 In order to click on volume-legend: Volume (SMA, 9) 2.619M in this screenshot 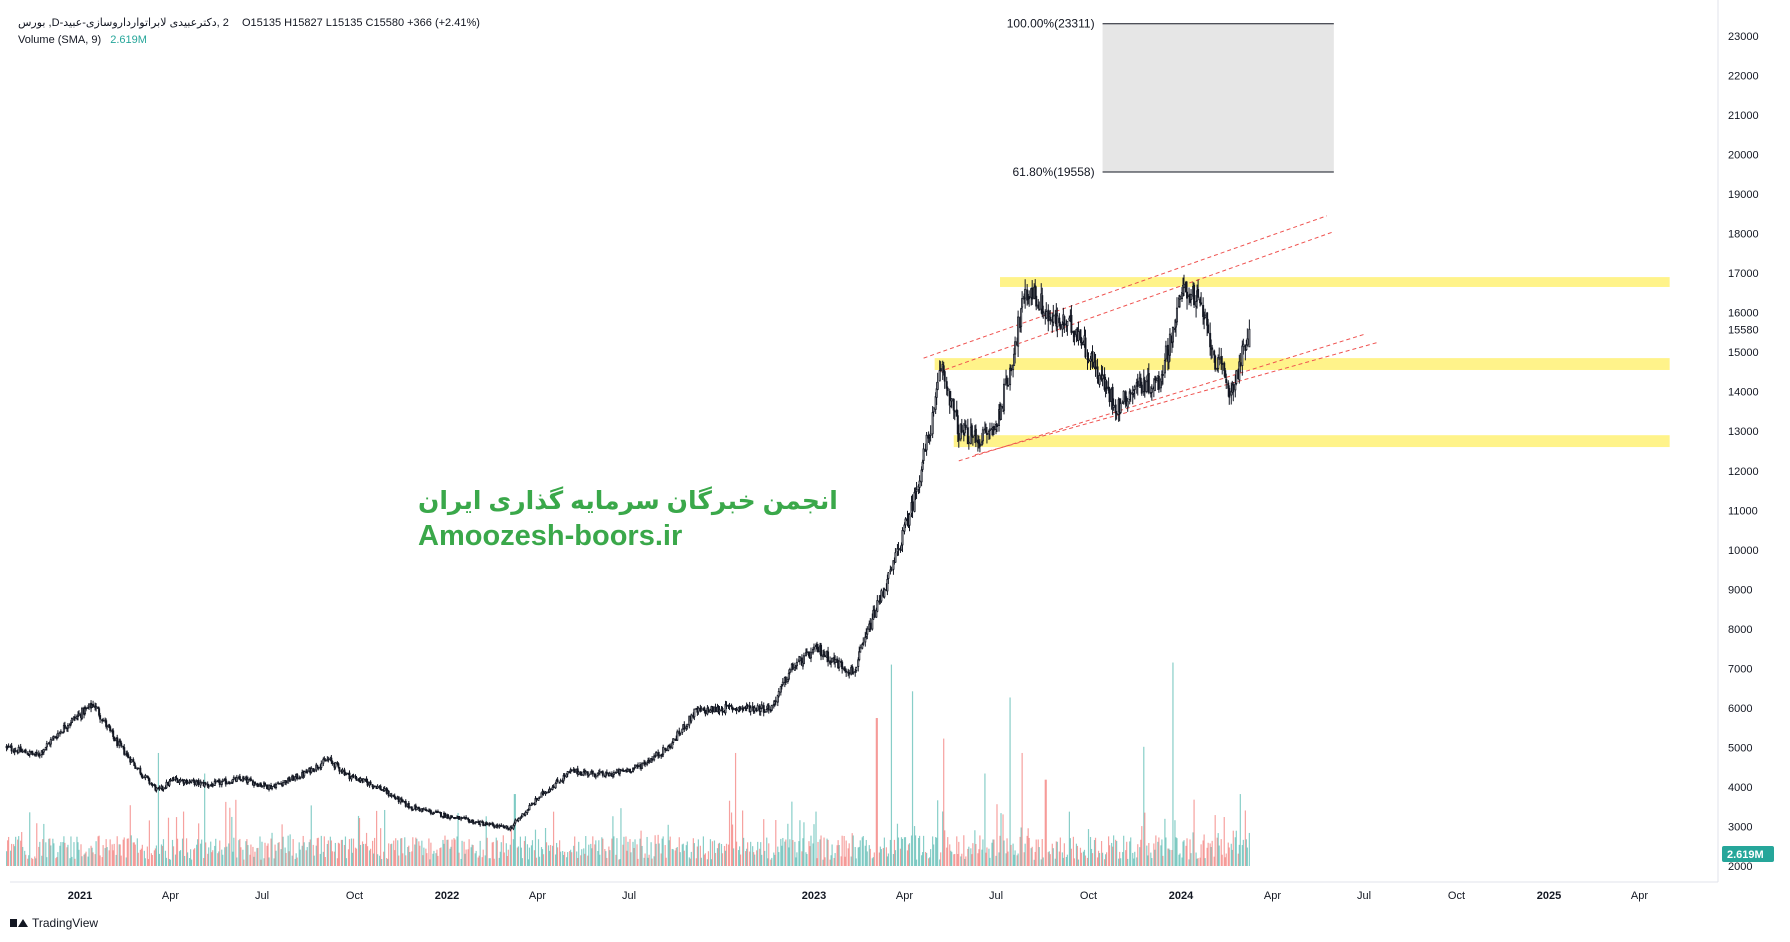, I will do `click(82, 40)`.